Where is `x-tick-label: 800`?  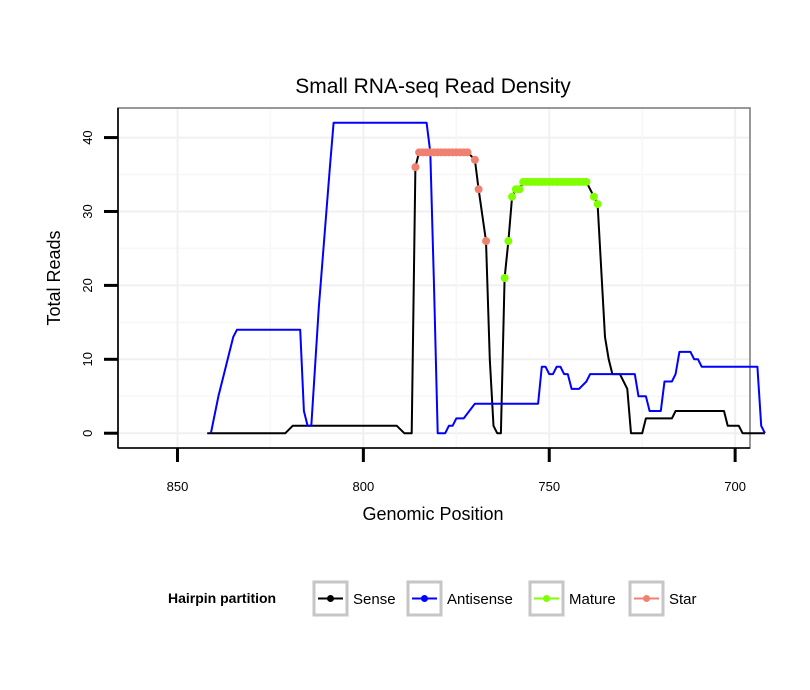 x-tick-label: 800 is located at coordinates (364, 486).